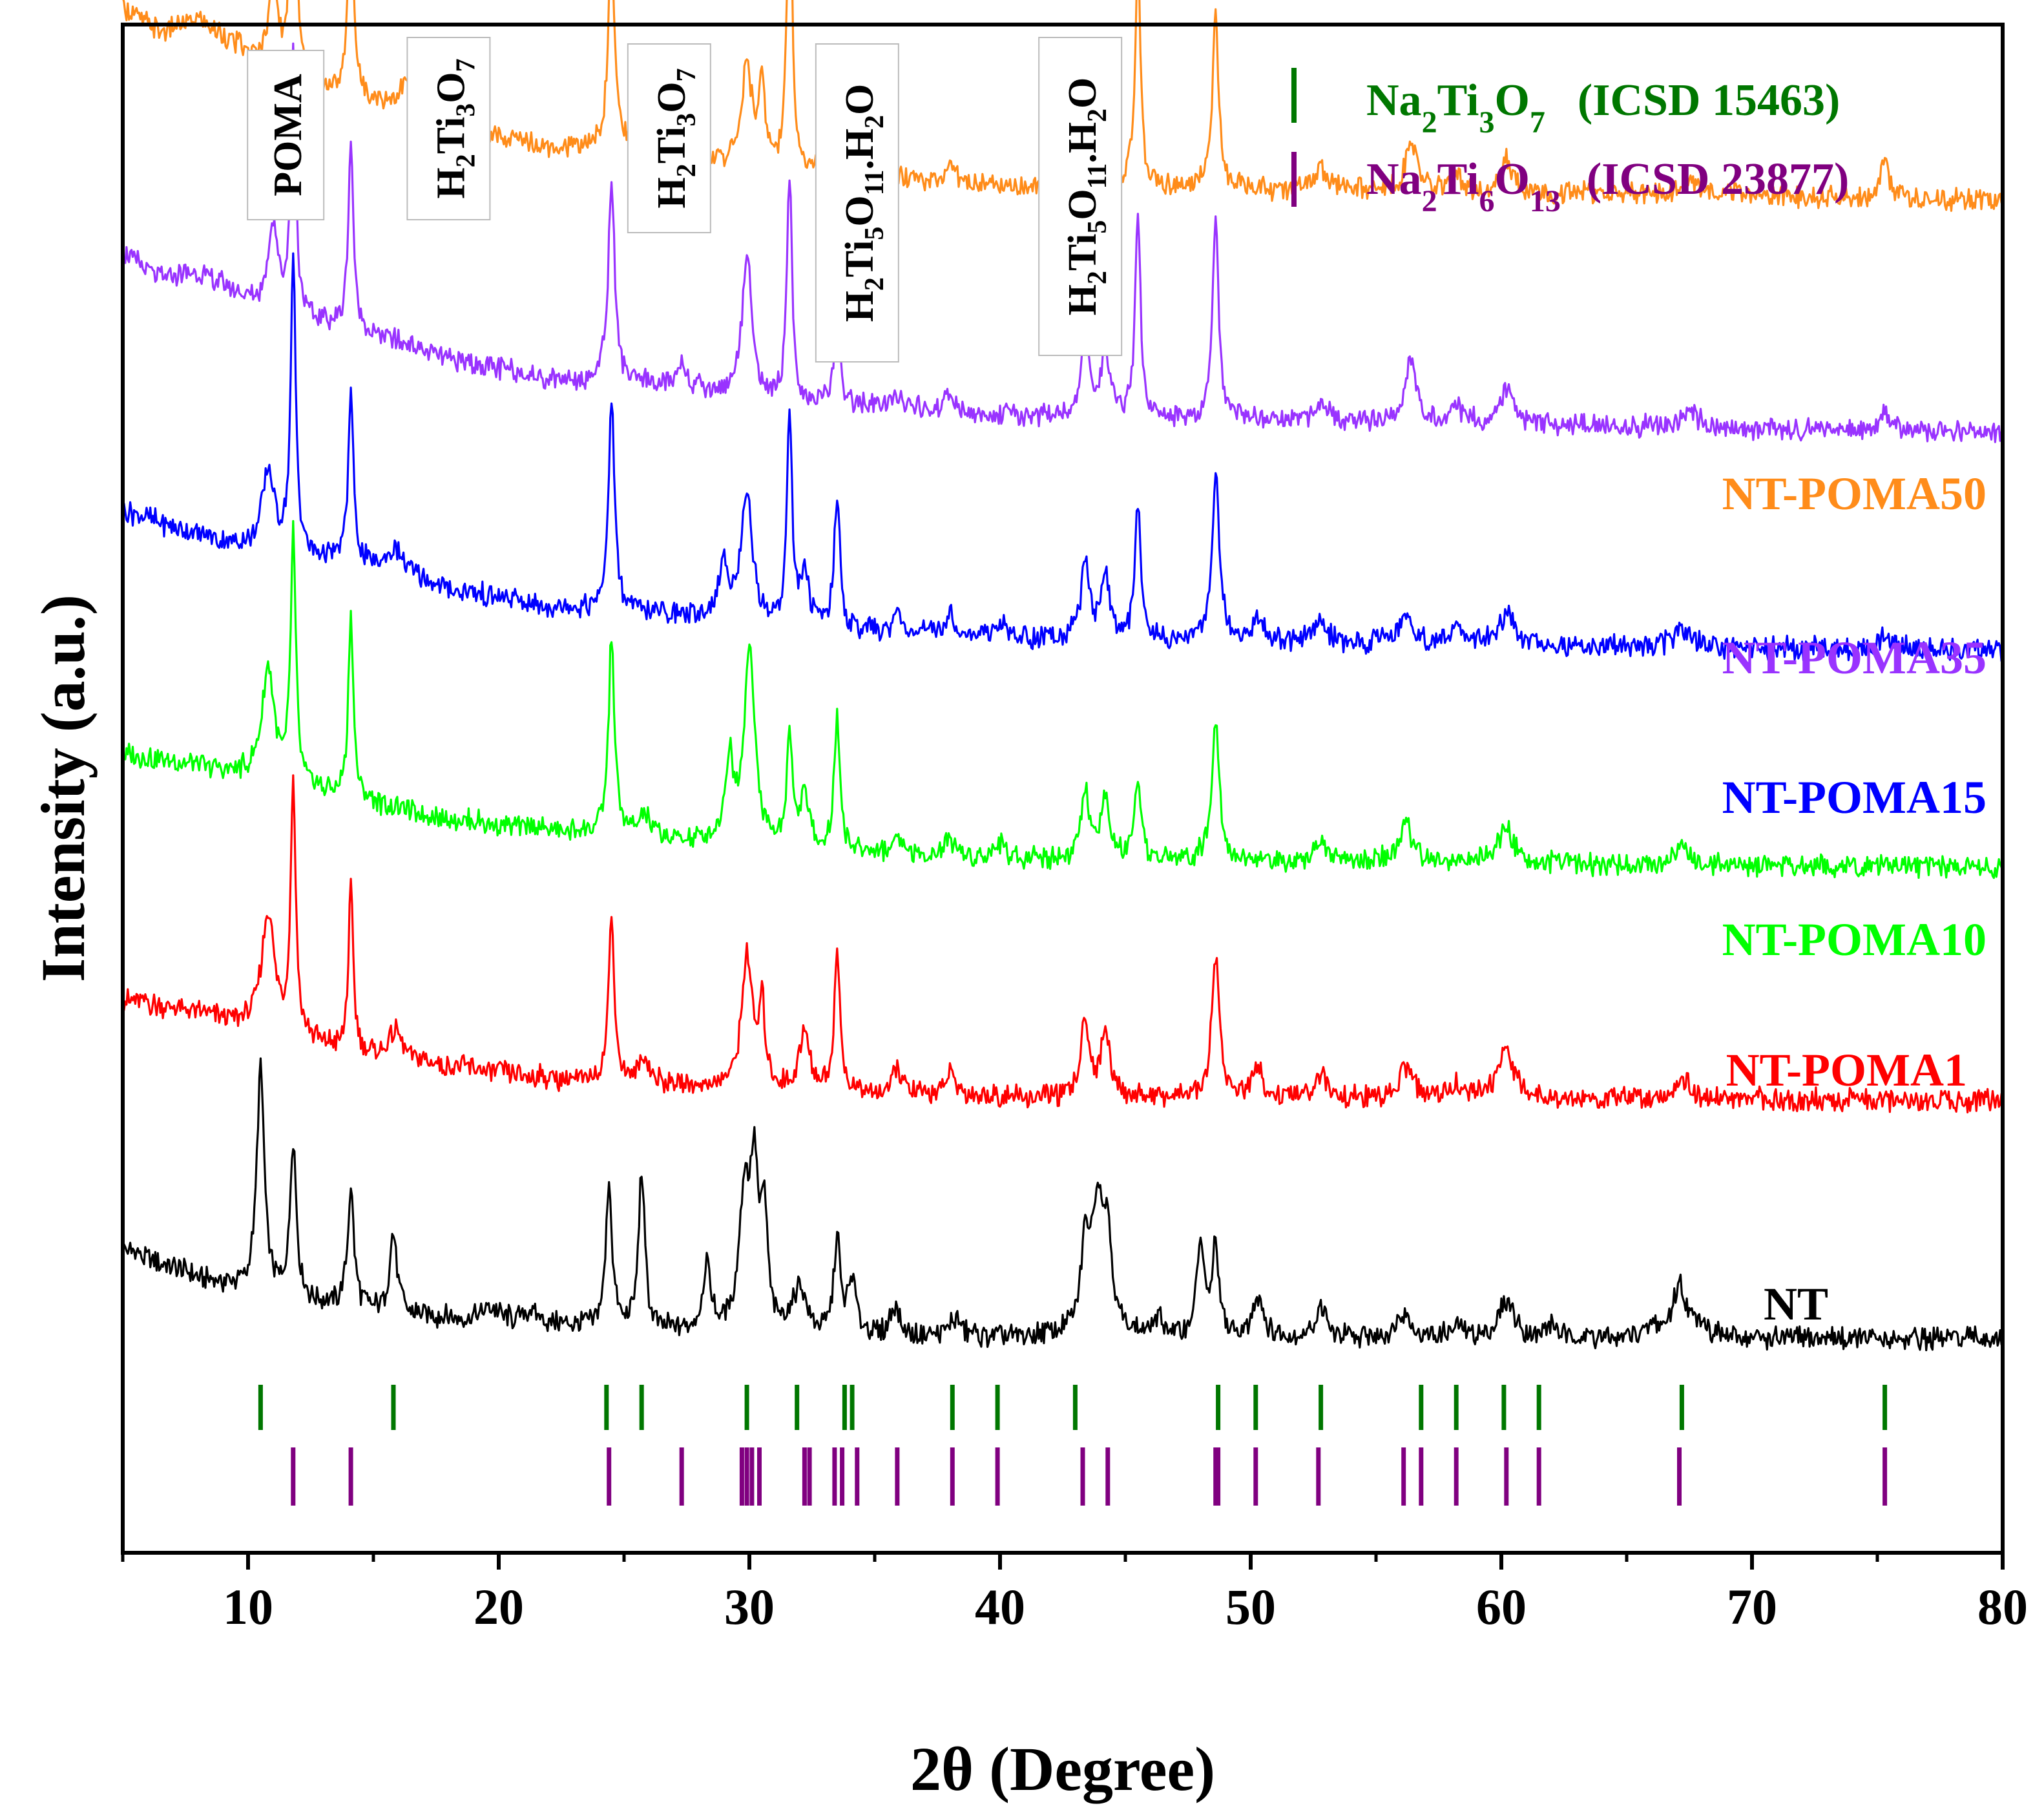  What do you see at coordinates (1796, 1304) in the screenshot?
I see `series-label-nt: NT` at bounding box center [1796, 1304].